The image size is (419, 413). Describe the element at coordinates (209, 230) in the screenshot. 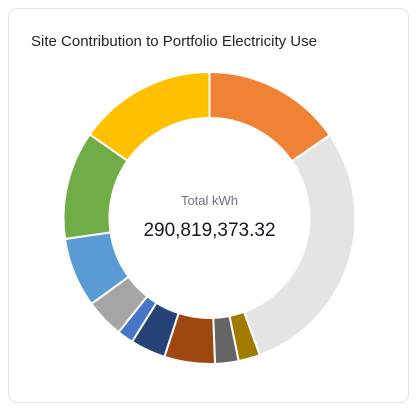

I see `center-value: 290,819,373.32` at that location.